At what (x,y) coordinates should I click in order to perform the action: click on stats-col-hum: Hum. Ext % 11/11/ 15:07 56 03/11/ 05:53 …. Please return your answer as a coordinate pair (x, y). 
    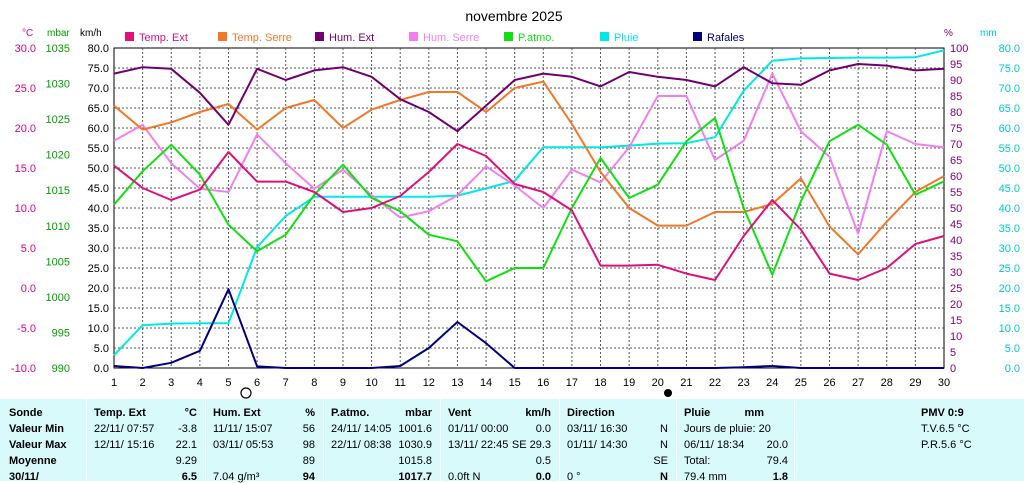
    Looking at the image, I should click on (265, 441).